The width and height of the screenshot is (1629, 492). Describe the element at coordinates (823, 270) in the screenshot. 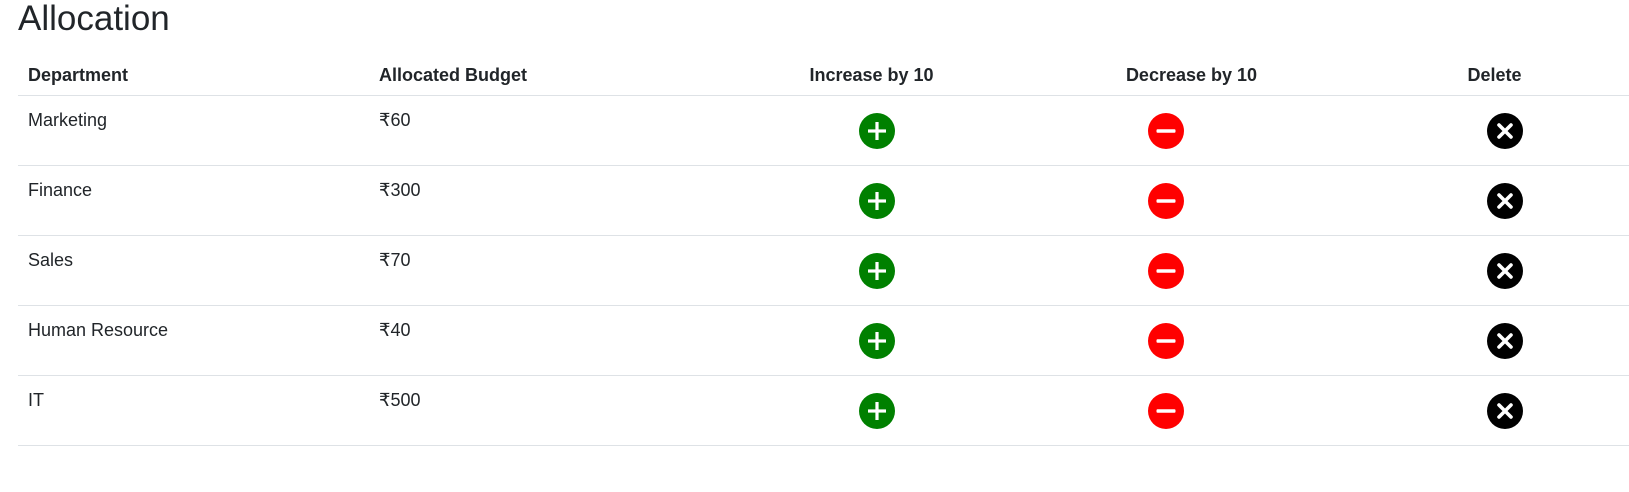

I see `table-row: Sales ₹70` at that location.